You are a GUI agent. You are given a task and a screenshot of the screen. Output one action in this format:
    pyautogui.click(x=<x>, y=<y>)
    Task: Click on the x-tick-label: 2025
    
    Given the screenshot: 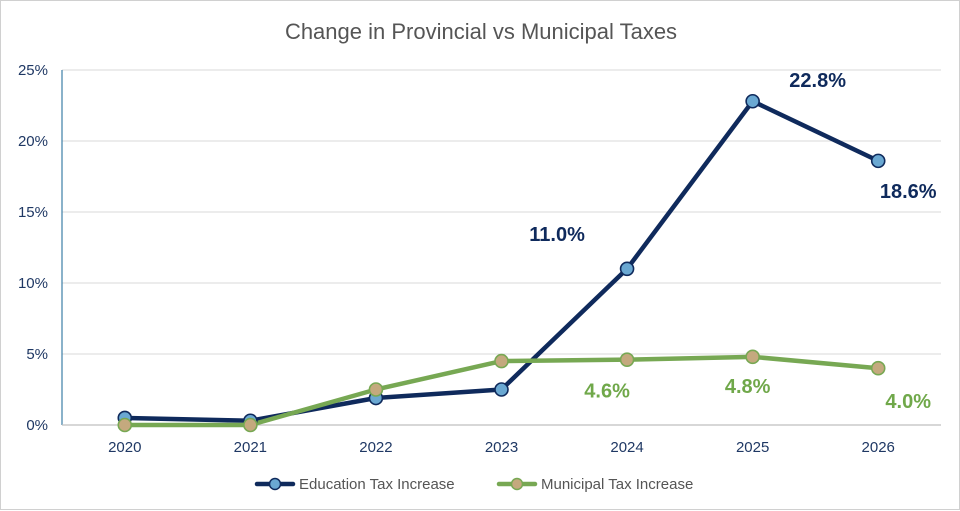 What is the action you would take?
    pyautogui.click(x=752, y=447)
    